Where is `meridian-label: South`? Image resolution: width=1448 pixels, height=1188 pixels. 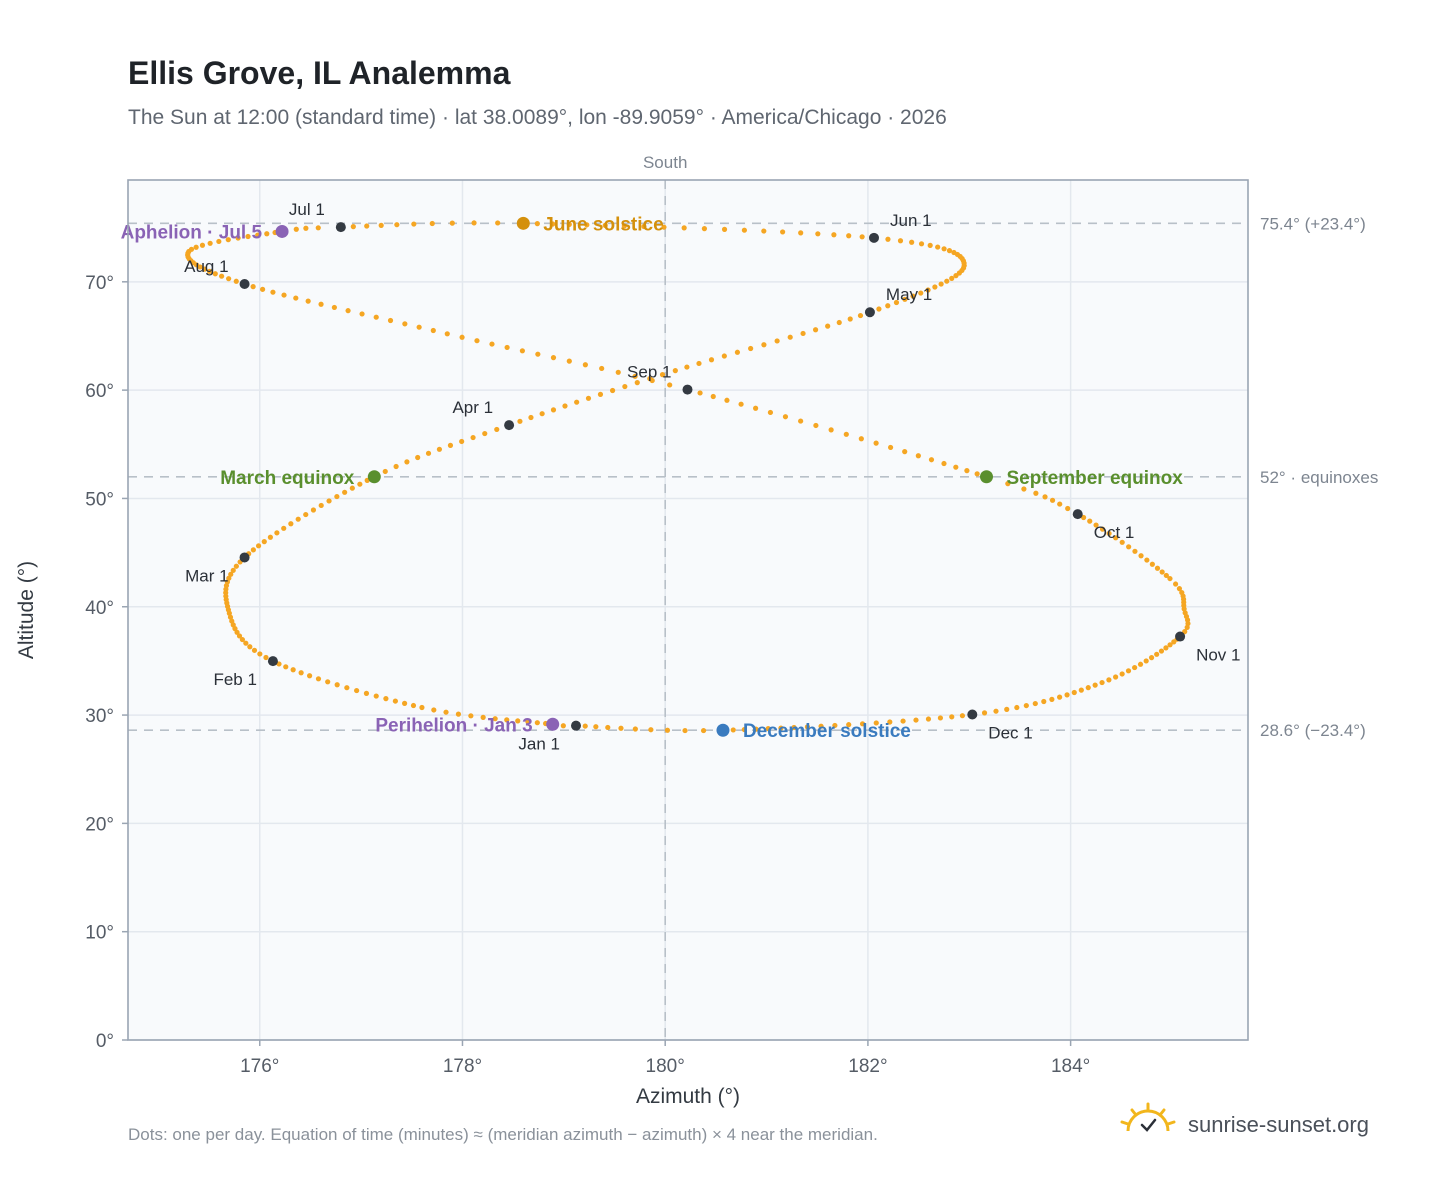
meridian-label: South is located at coordinates (665, 162).